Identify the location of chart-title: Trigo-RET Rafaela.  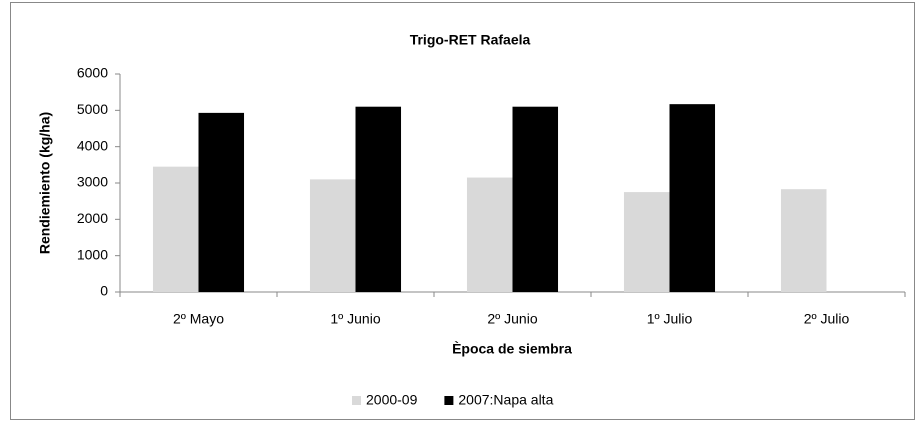
(470, 40).